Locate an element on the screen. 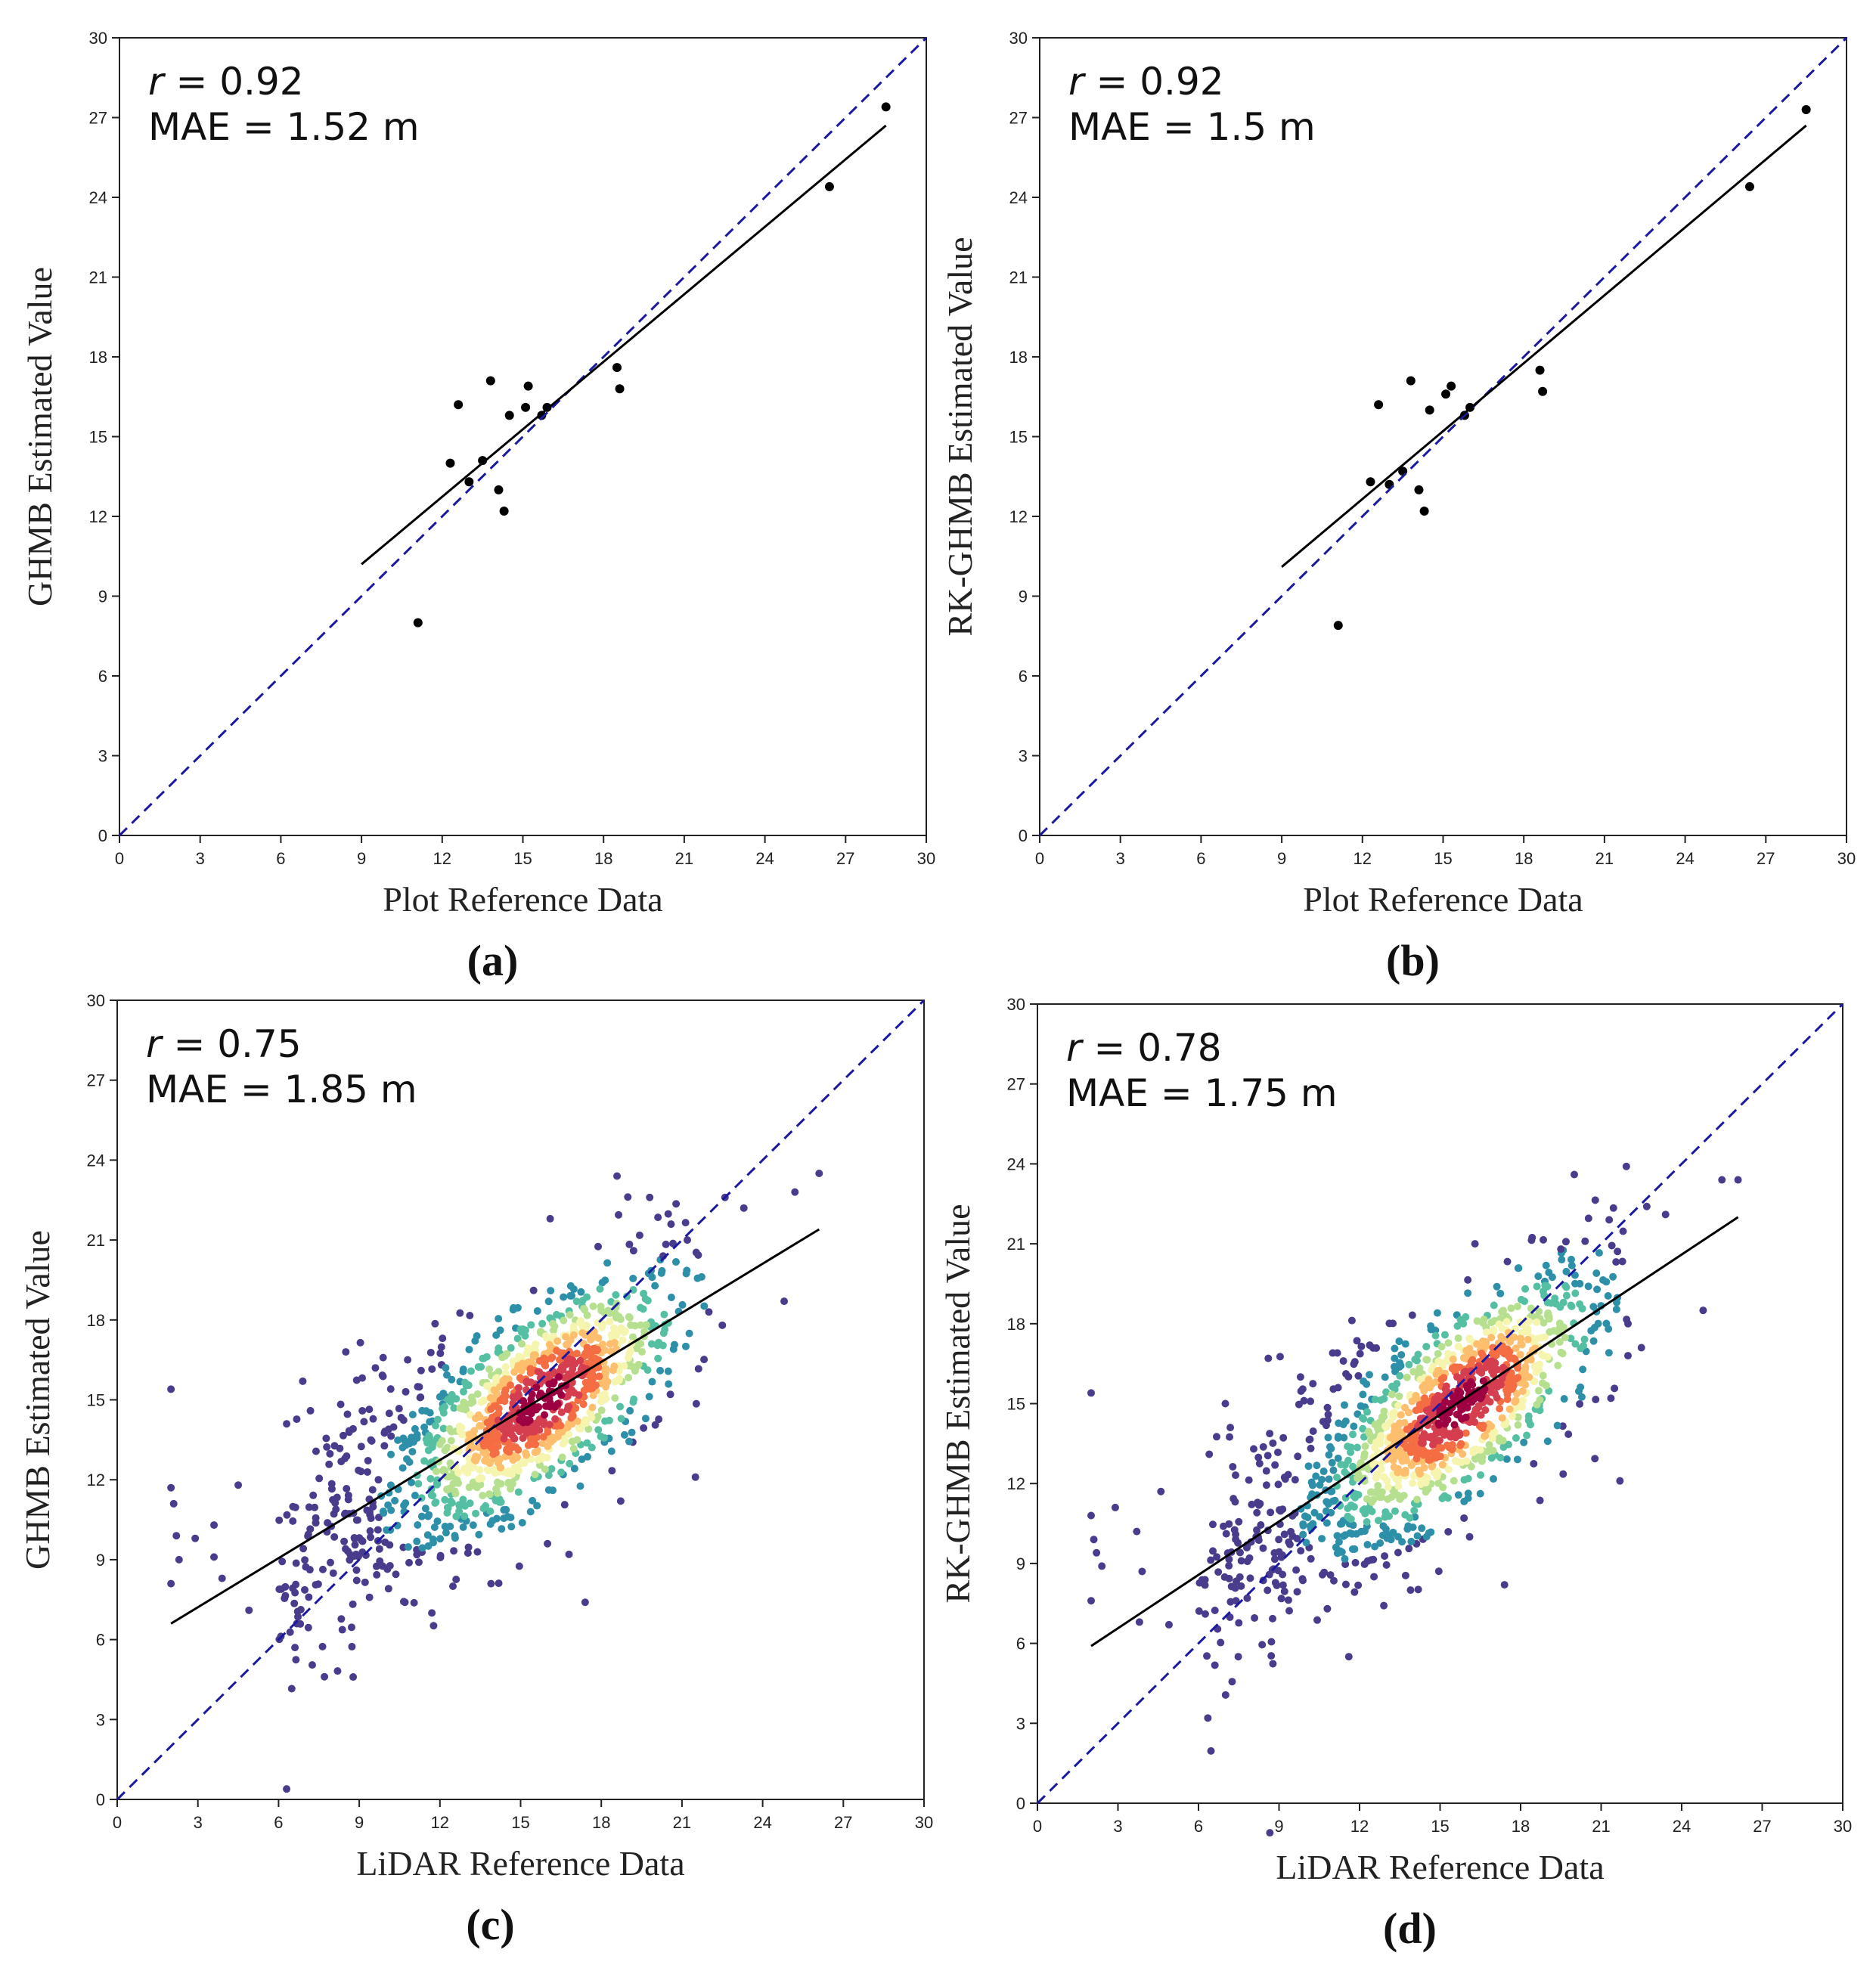  mae-stat: MAE = 1.85 m is located at coordinates (281, 1090).